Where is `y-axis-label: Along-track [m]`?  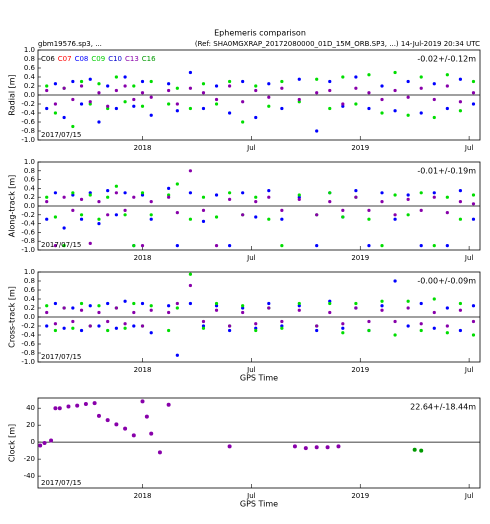 y-axis-label: Along-track [m] is located at coordinates (12, 206).